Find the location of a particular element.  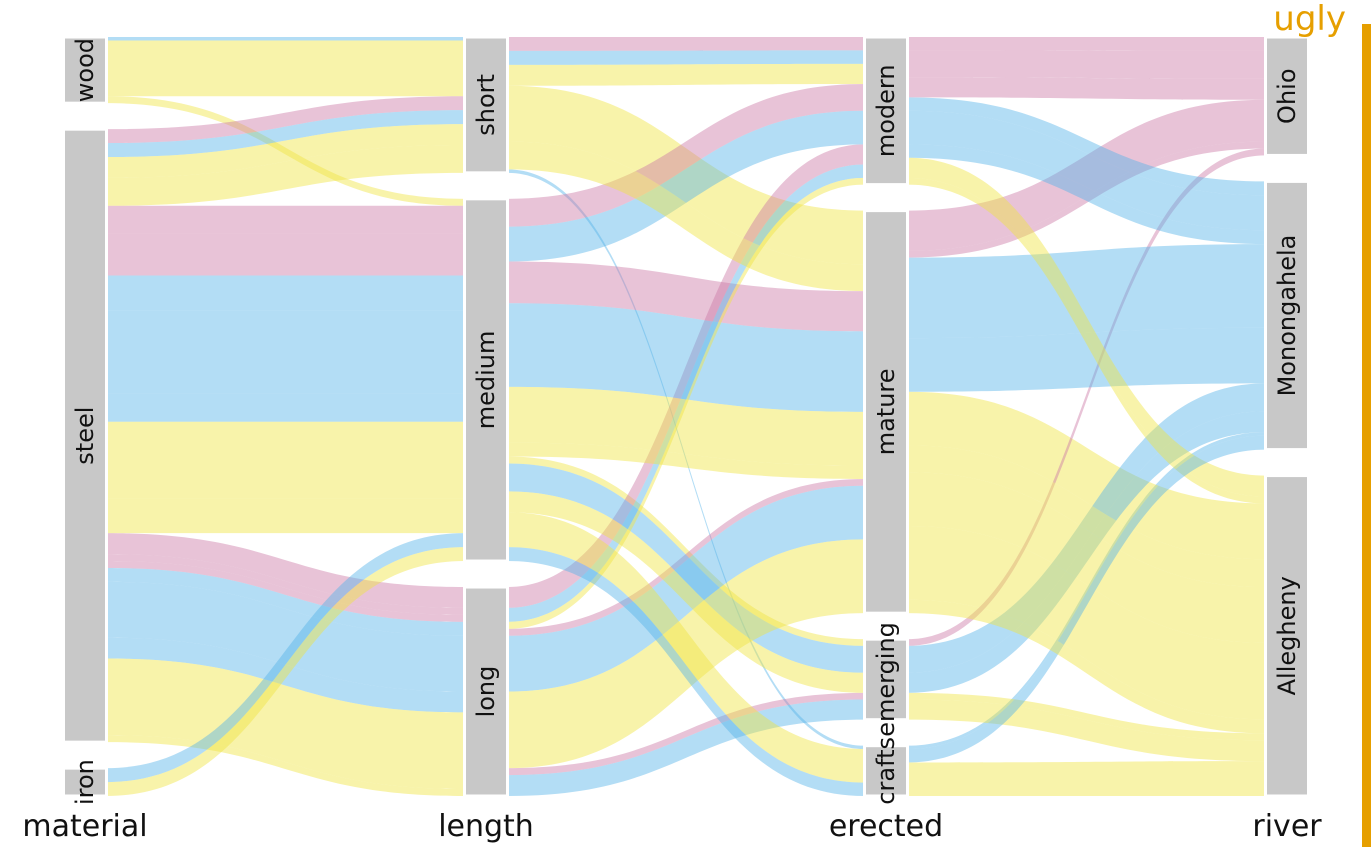

stratum-erected-emerging is located at coordinates (886, 679).